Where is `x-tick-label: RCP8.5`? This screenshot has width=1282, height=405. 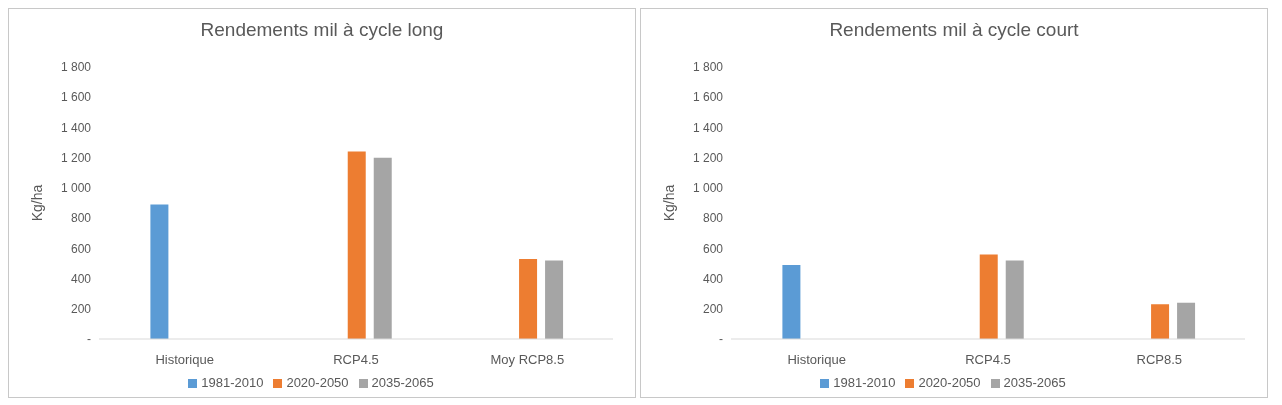
x-tick-label: RCP8.5 is located at coordinates (1159, 360).